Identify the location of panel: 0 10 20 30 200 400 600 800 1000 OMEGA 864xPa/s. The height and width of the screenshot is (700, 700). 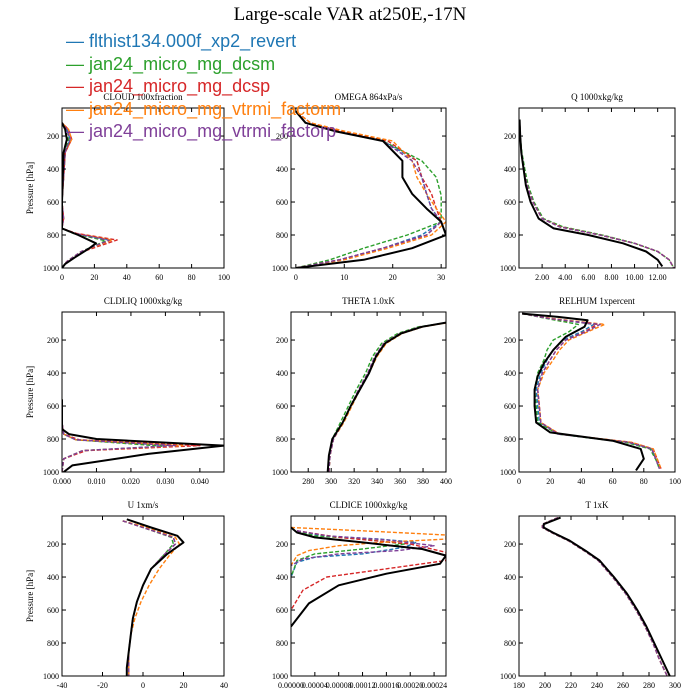
(359, 187).